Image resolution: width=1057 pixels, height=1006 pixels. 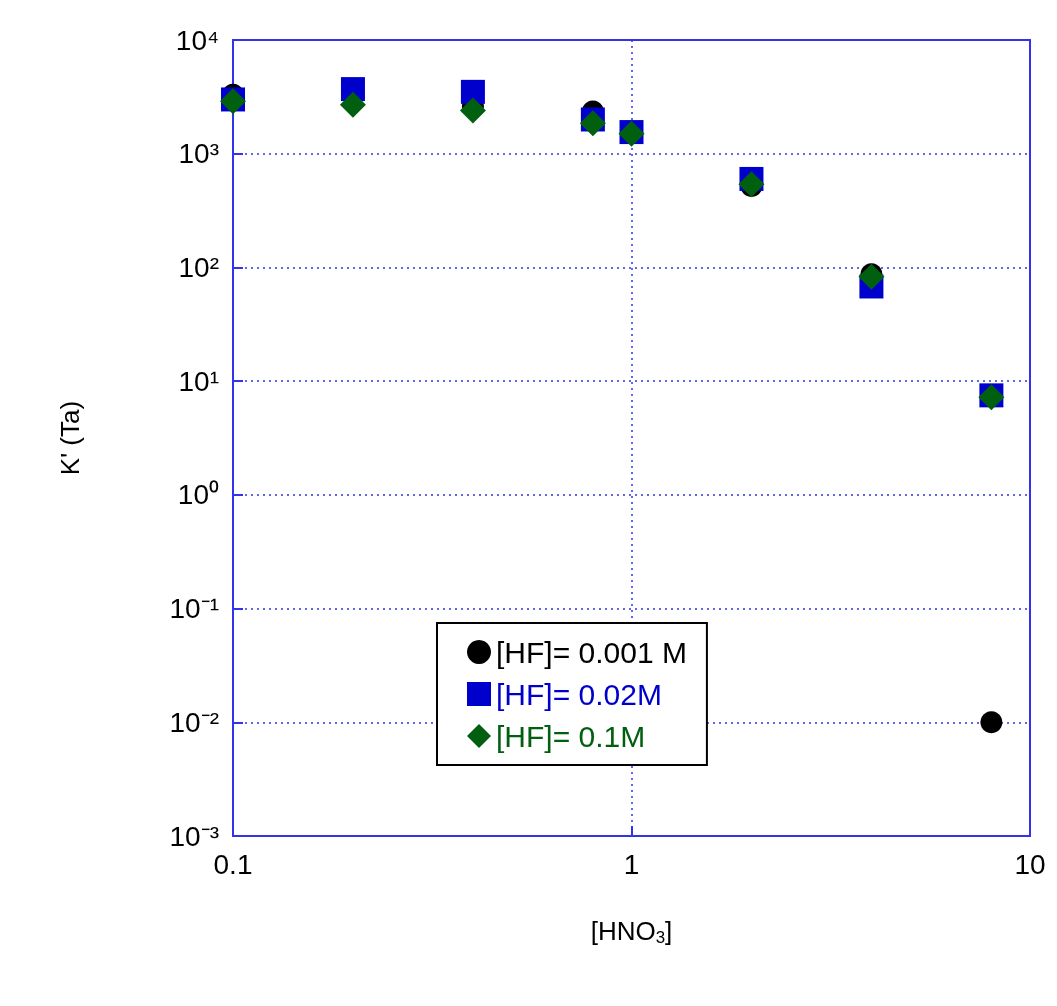 What do you see at coordinates (571, 736) in the screenshot?
I see `legend-label: [HF]= 0.1M` at bounding box center [571, 736].